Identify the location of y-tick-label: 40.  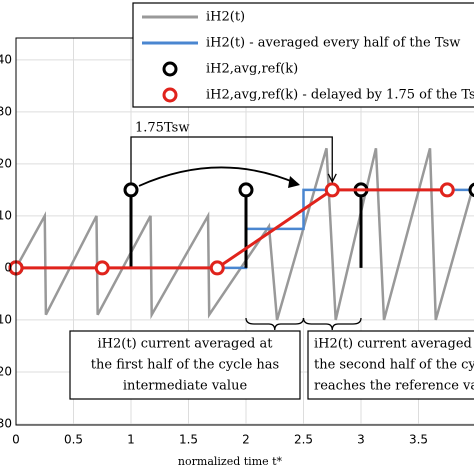
(6, 59).